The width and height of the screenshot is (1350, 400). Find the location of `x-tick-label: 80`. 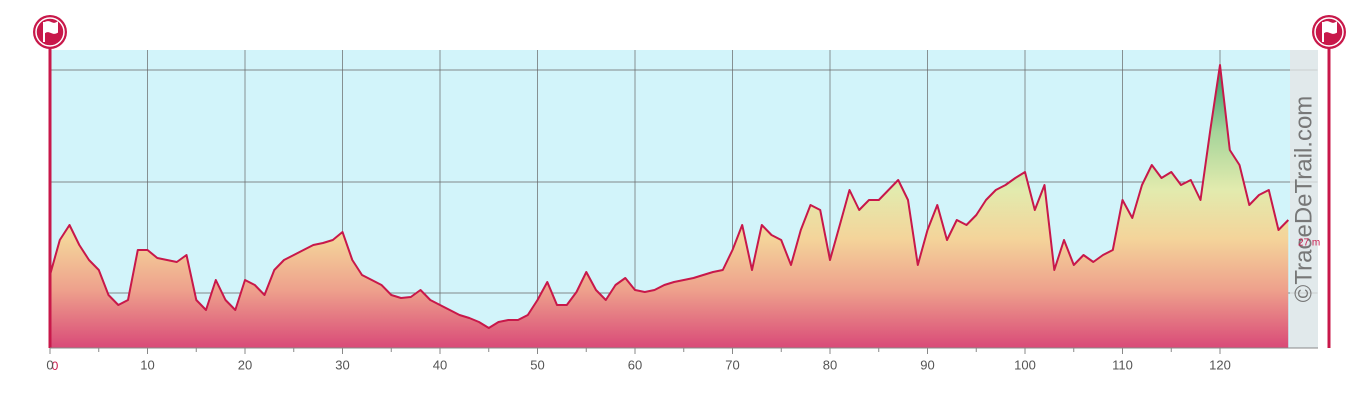

x-tick-label: 80 is located at coordinates (830, 364).